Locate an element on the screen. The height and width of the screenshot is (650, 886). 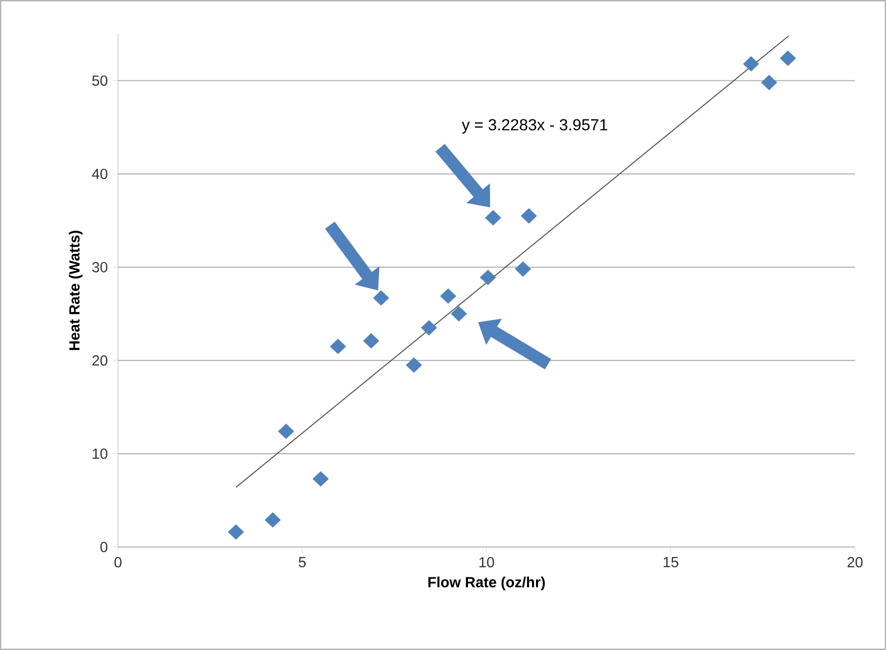
x-tick-label: 15 is located at coordinates (671, 562).